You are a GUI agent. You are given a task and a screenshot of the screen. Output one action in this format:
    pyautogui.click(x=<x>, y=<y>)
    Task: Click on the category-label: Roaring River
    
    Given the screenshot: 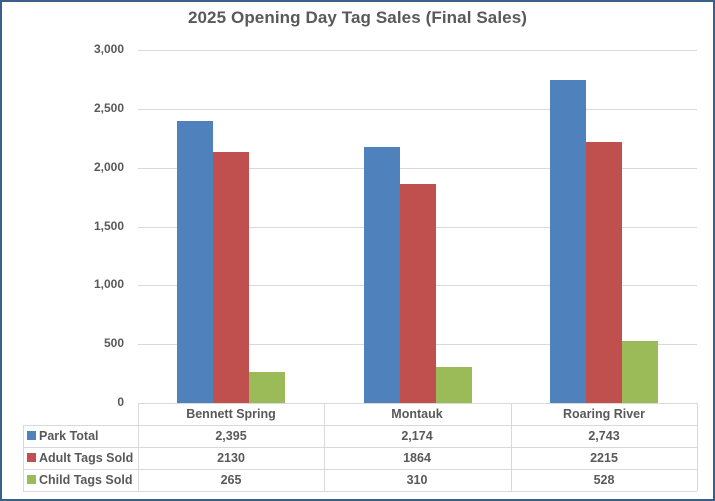 What is the action you would take?
    pyautogui.click(x=604, y=414)
    